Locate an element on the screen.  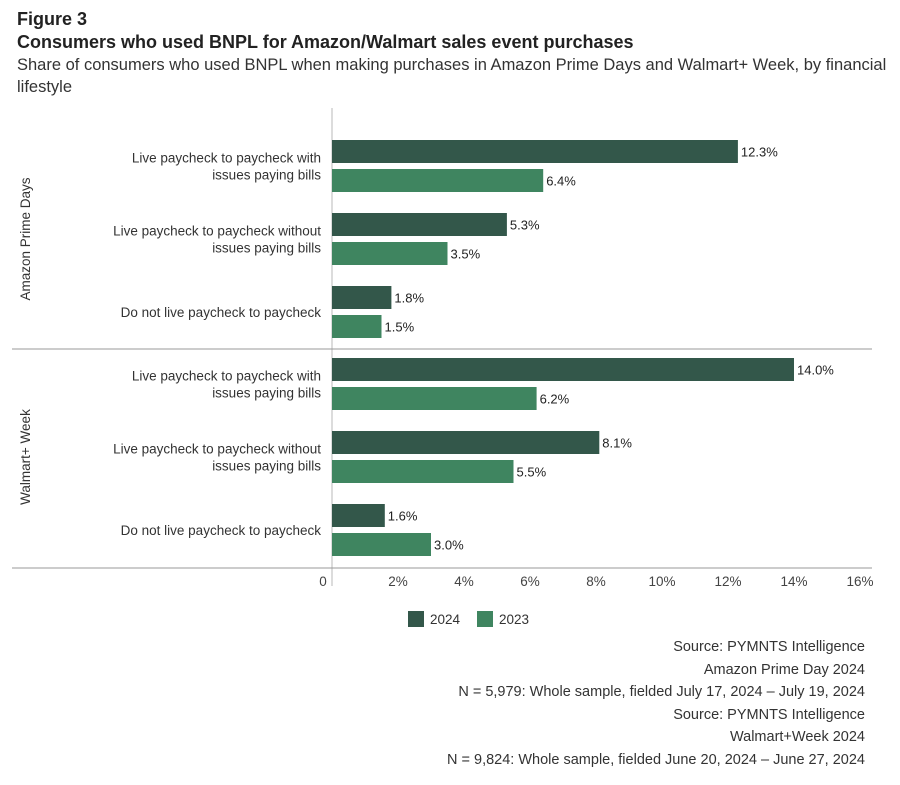
source-line: Walmart+Week 2024 is located at coordinates (797, 737).